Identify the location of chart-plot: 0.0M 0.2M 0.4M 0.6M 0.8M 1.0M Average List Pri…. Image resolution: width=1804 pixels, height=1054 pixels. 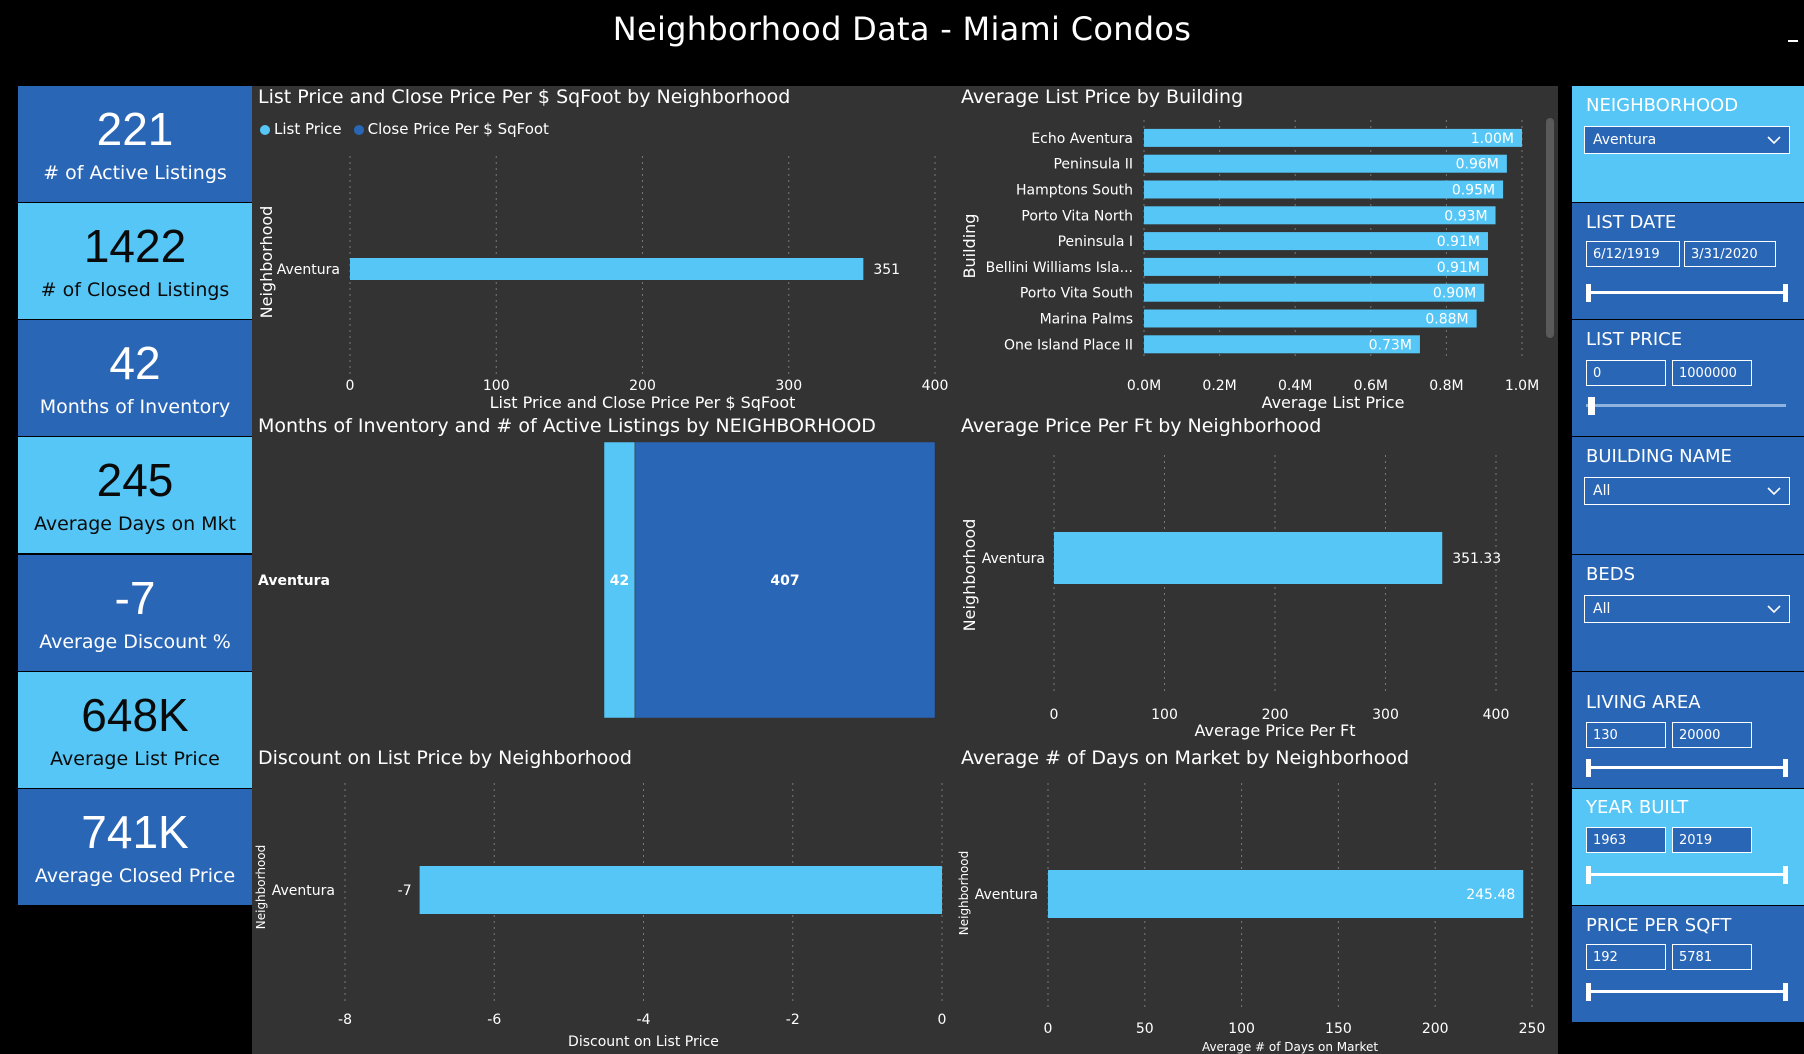
(1249, 265).